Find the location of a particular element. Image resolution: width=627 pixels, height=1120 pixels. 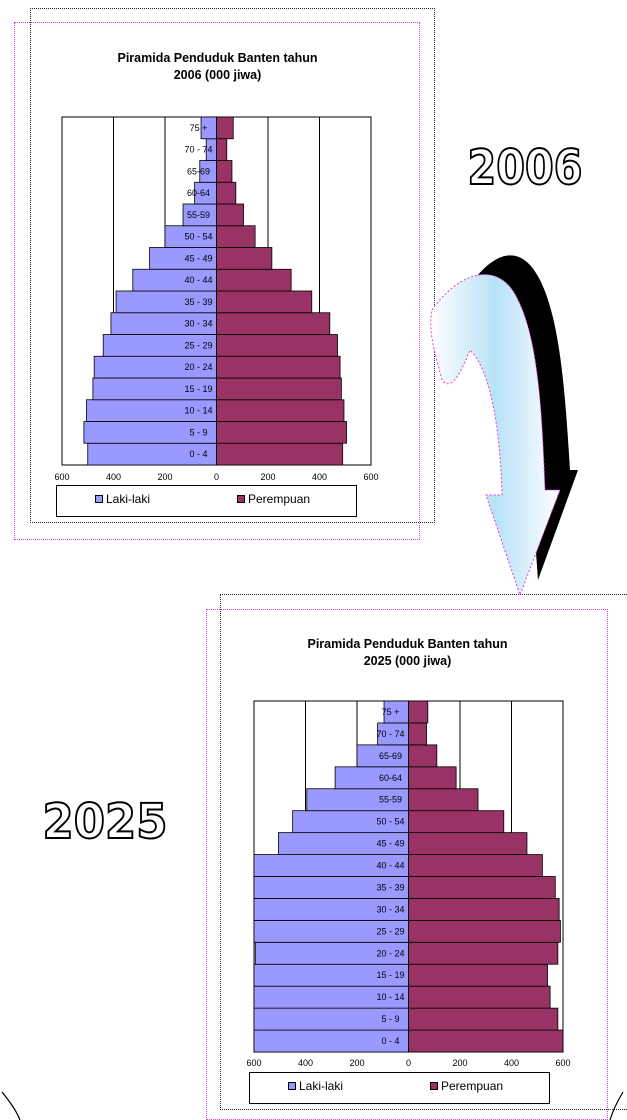

legend-2006: Laki-laki Perempuan is located at coordinates (206, 501).